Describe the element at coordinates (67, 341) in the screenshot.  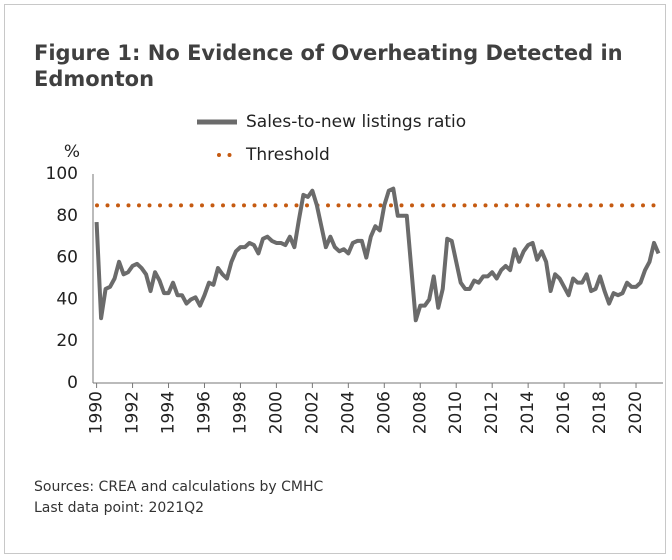
I see `y-tick-label: 20` at that location.